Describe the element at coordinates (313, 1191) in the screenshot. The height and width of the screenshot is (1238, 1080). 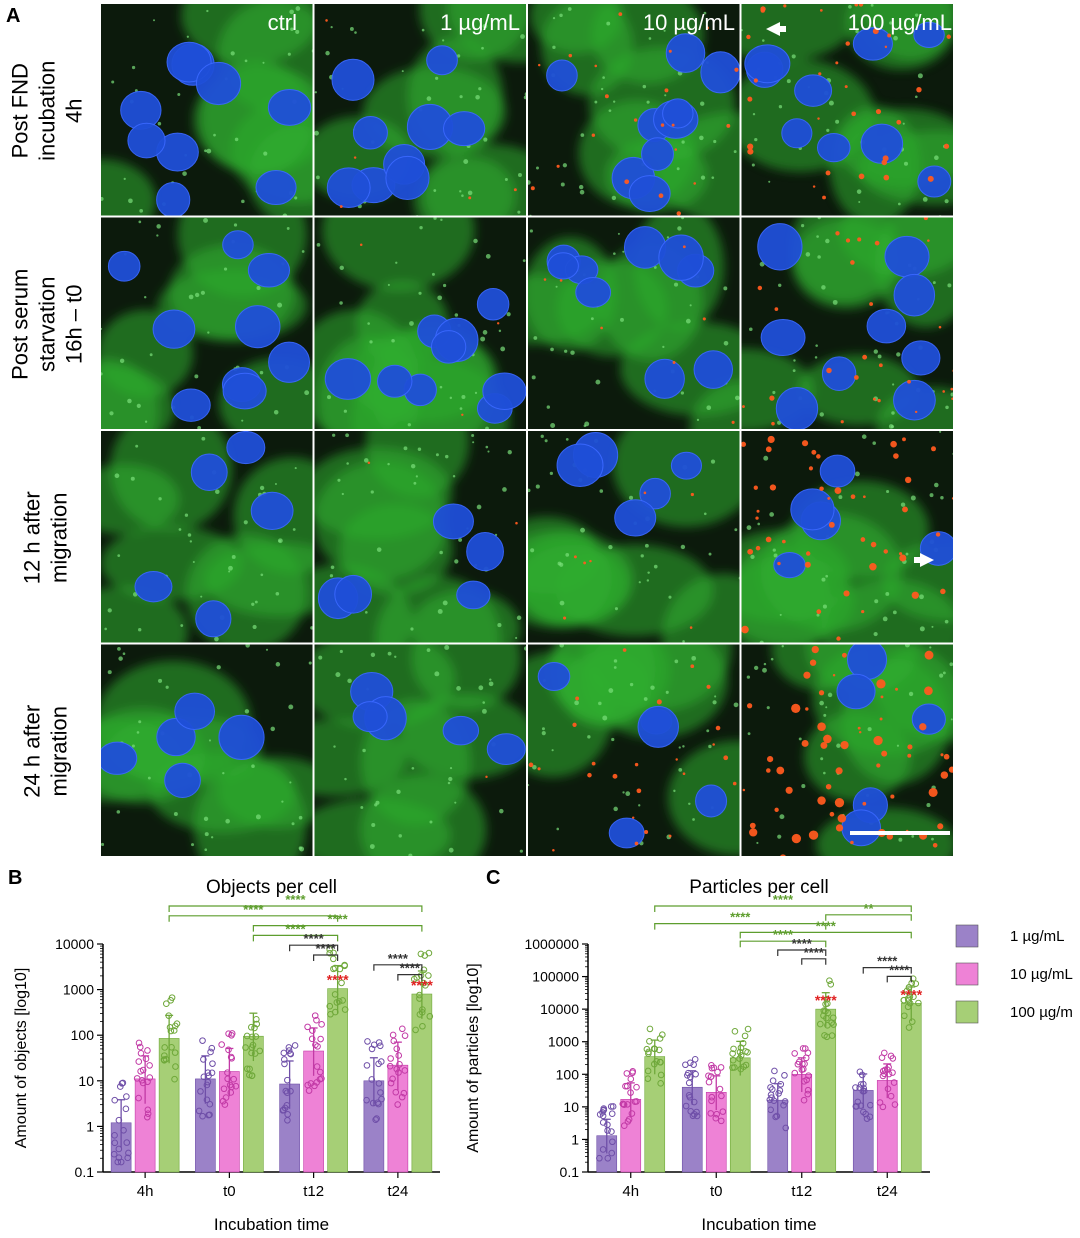
I see `x-tick-label: t12` at that location.